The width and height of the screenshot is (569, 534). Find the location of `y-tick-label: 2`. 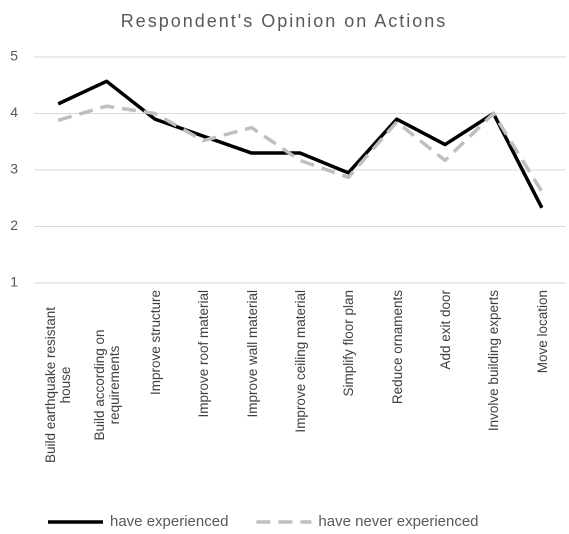

y-tick-label: 2 is located at coordinates (14, 225).